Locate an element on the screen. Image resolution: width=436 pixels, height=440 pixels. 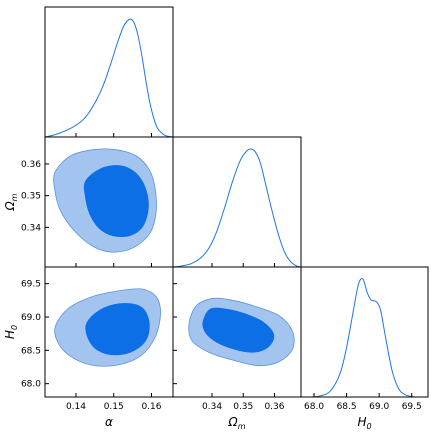
y-axis-label-h0: H0 is located at coordinates (11, 332).